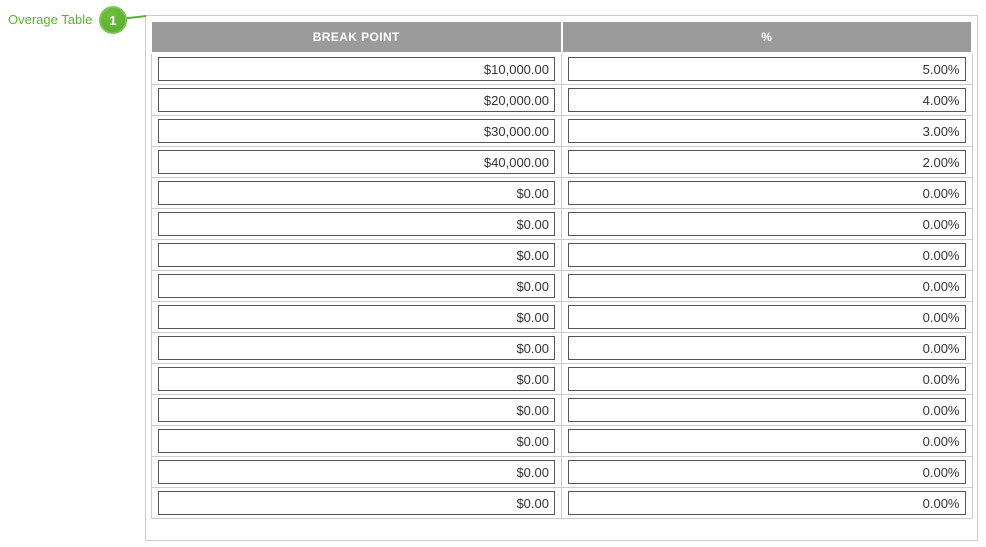 The image size is (986, 547). Describe the element at coordinates (50, 19) in the screenshot. I see `annotation-label: Overage Table` at that location.